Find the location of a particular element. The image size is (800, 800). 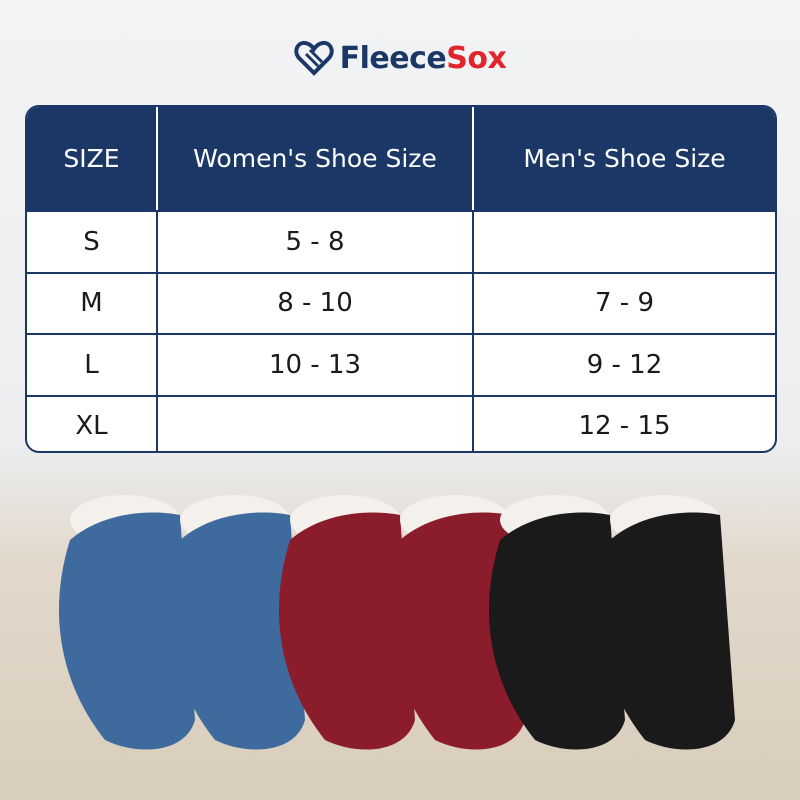

brand-name-part2: Sox is located at coordinates (476, 58).